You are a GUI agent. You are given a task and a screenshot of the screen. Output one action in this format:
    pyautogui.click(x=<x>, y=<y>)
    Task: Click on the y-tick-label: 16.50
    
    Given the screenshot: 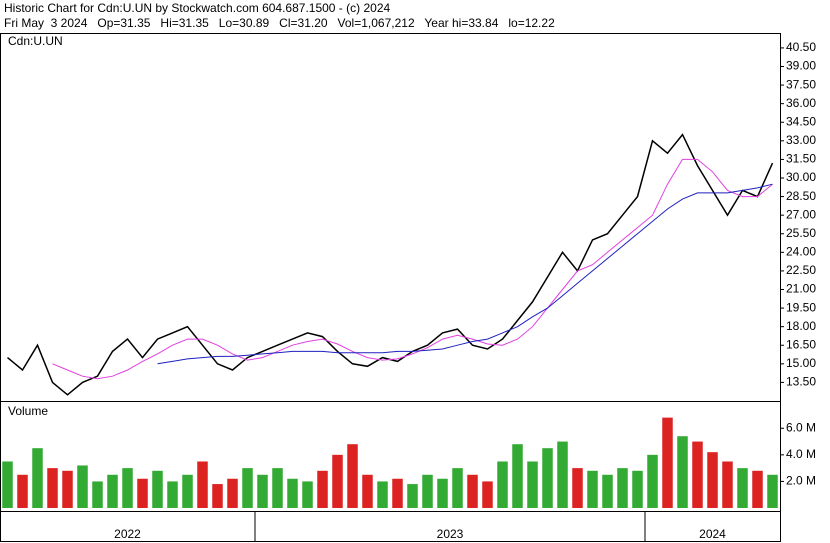 What is the action you would take?
    pyautogui.click(x=801, y=344)
    